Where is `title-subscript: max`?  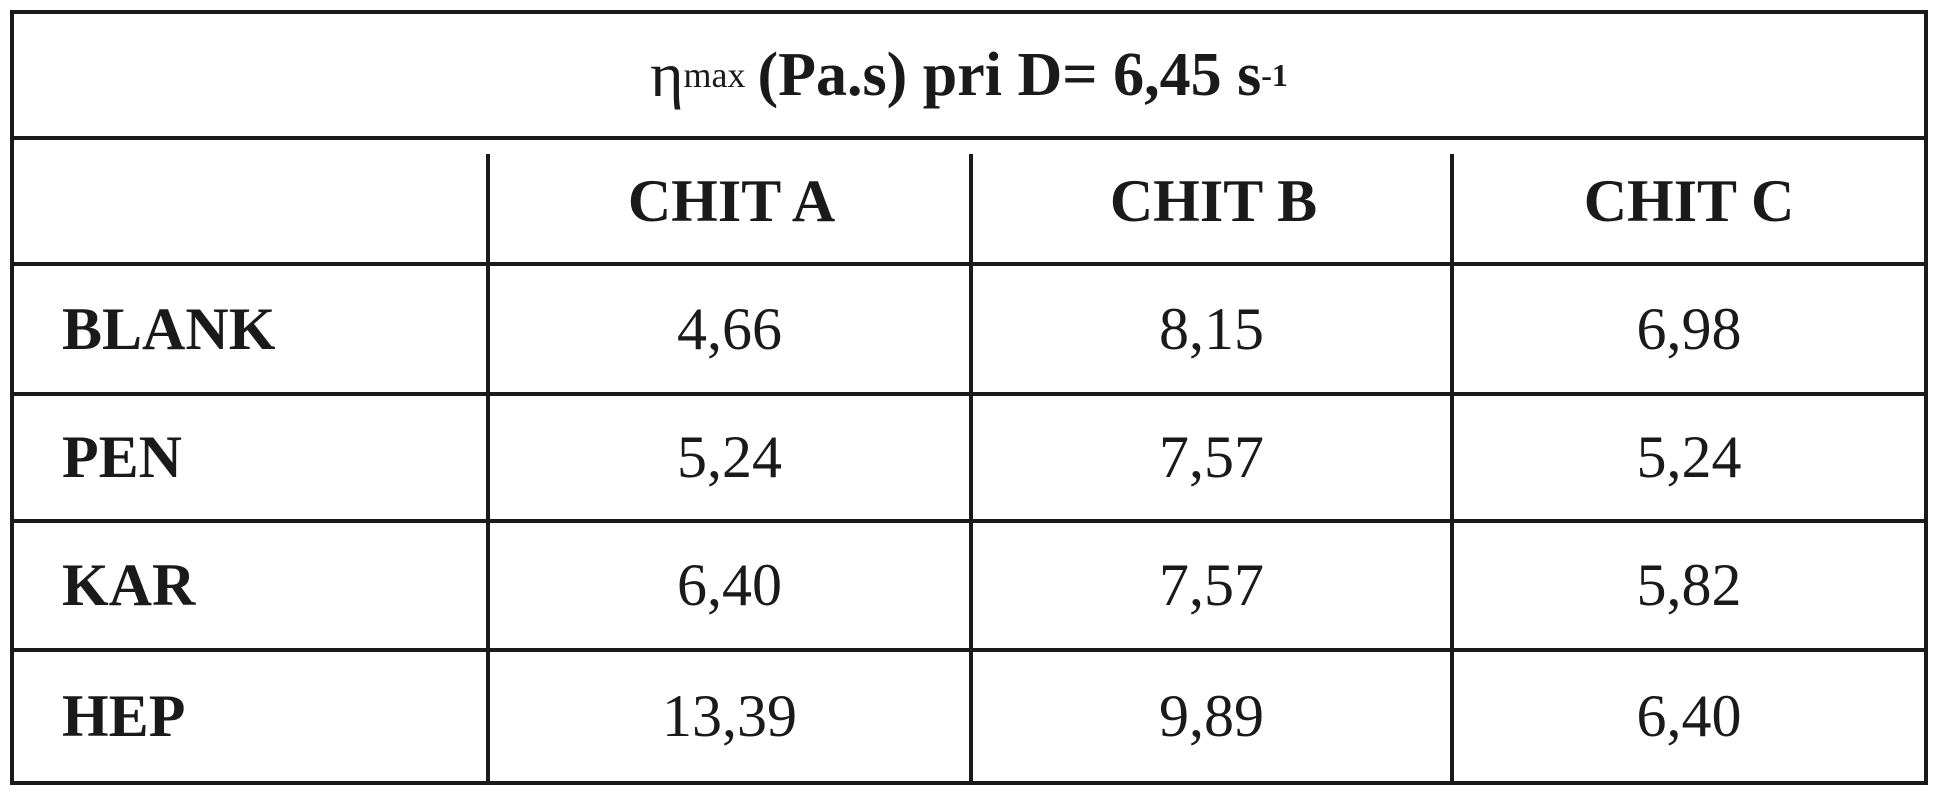 title-subscript: max is located at coordinates (714, 75).